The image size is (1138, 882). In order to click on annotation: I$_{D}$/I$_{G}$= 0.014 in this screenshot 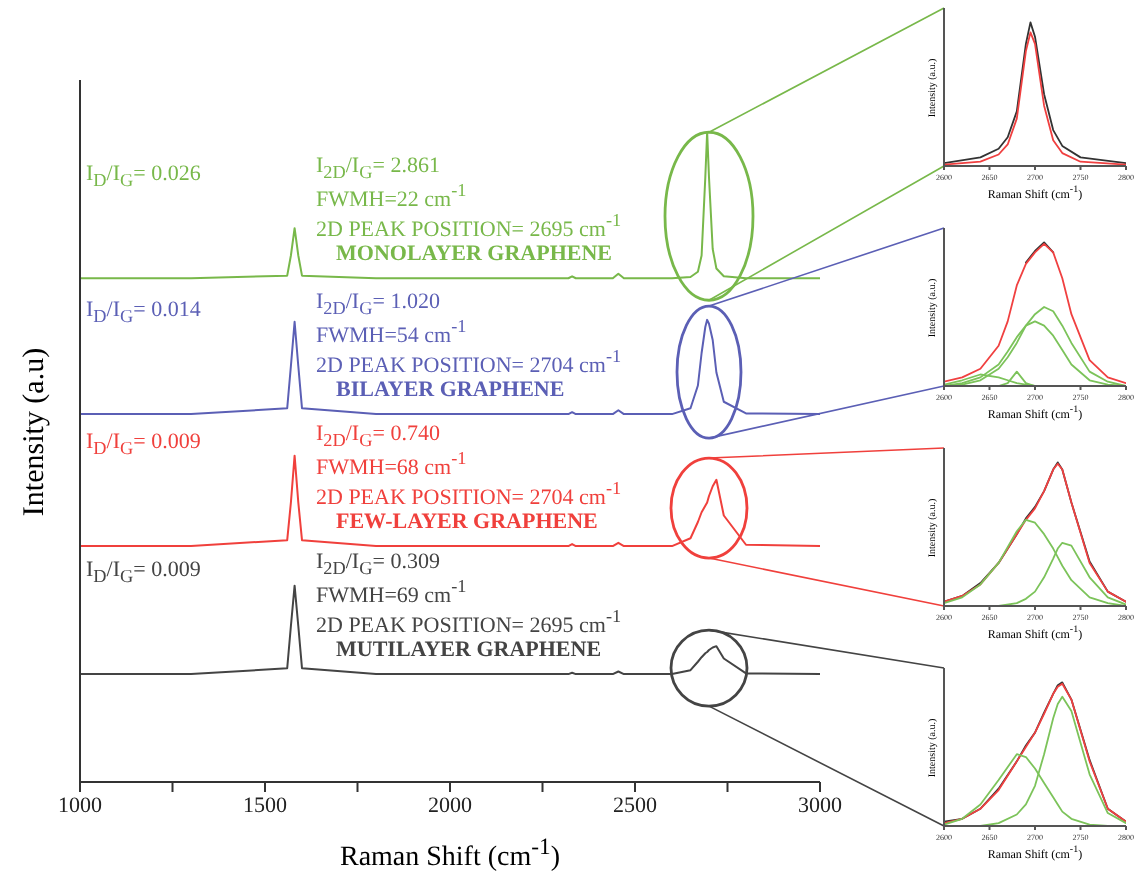, I will do `click(143, 312)`.